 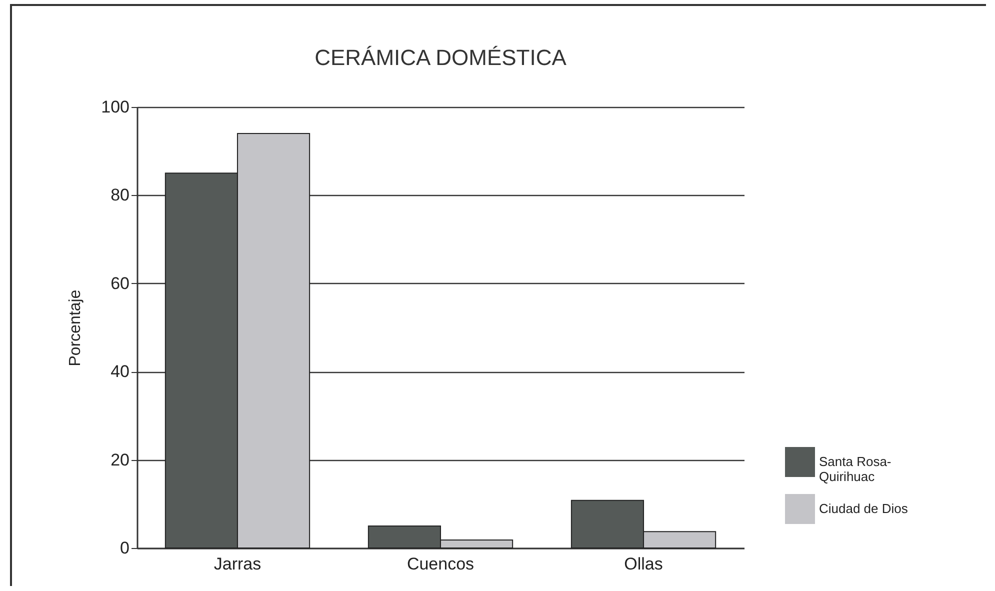 What do you see at coordinates (120, 283) in the screenshot?
I see `y-tick-label: 60` at bounding box center [120, 283].